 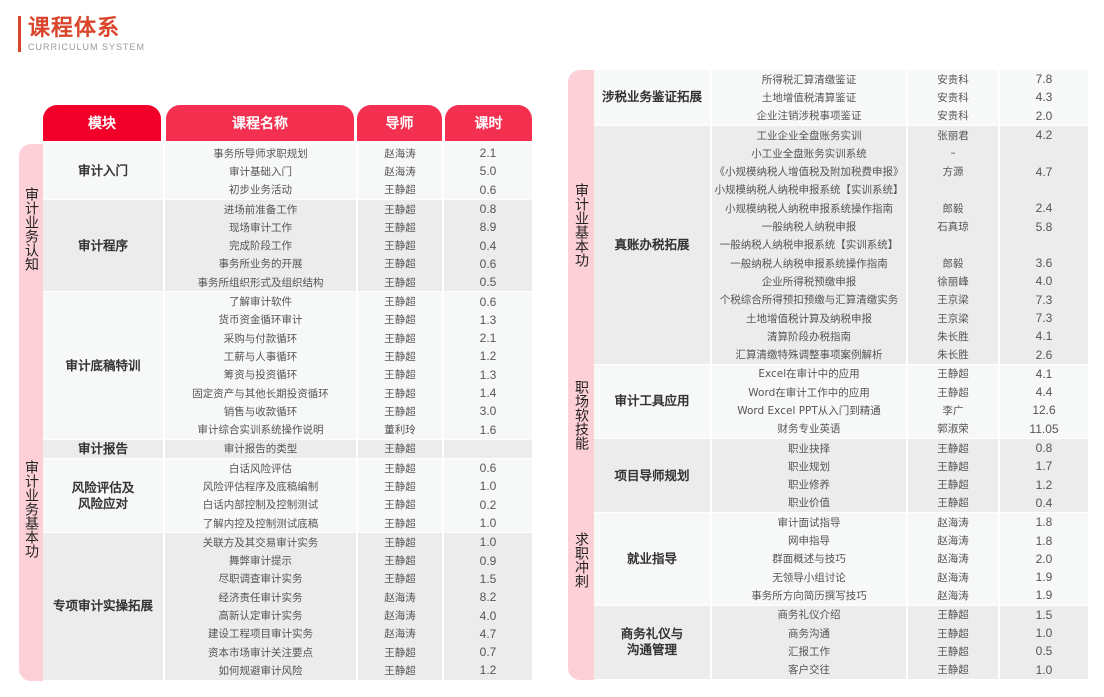 I want to click on hours-cell: 0.4, so click(x=1044, y=502).